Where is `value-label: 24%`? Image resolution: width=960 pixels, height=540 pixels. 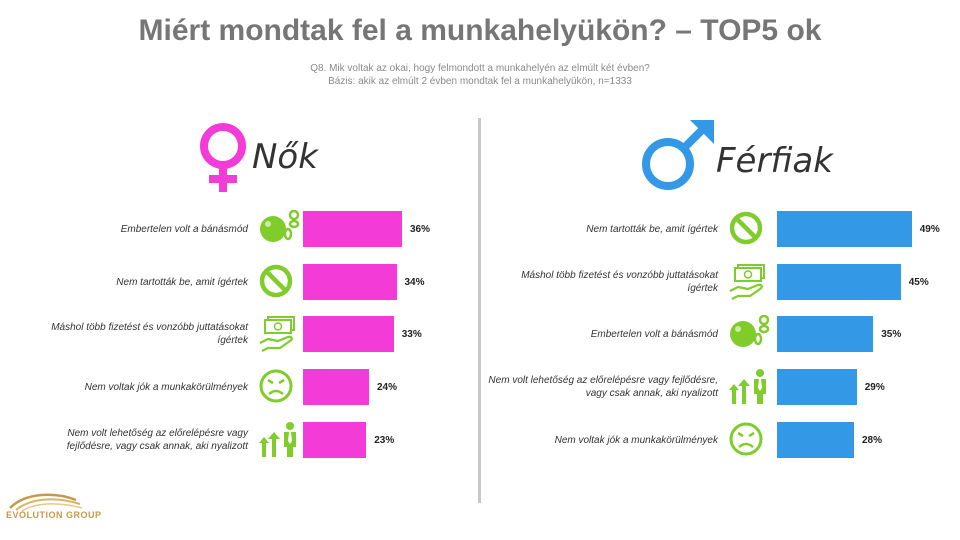 value-label: 24% is located at coordinates (387, 387).